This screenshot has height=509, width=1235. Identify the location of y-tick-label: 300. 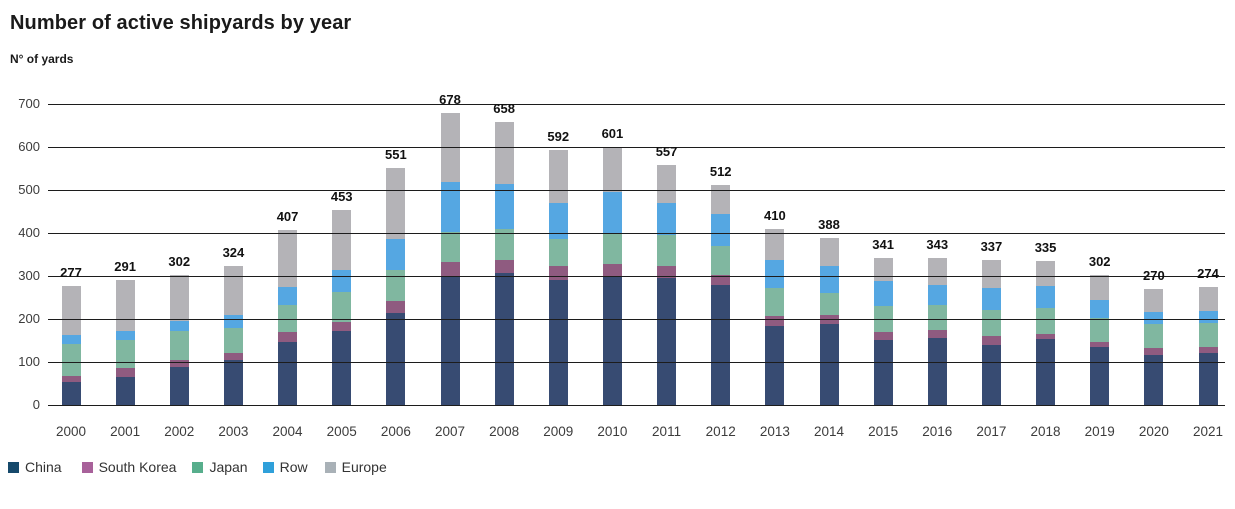
(29, 275).